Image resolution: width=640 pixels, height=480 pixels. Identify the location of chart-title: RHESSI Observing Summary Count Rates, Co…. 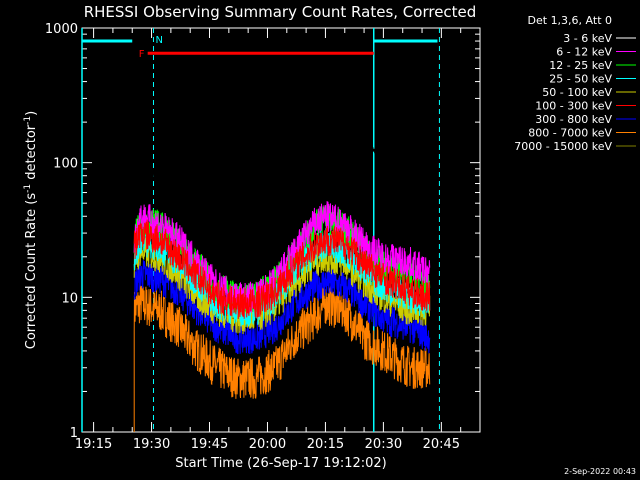
(280, 12).